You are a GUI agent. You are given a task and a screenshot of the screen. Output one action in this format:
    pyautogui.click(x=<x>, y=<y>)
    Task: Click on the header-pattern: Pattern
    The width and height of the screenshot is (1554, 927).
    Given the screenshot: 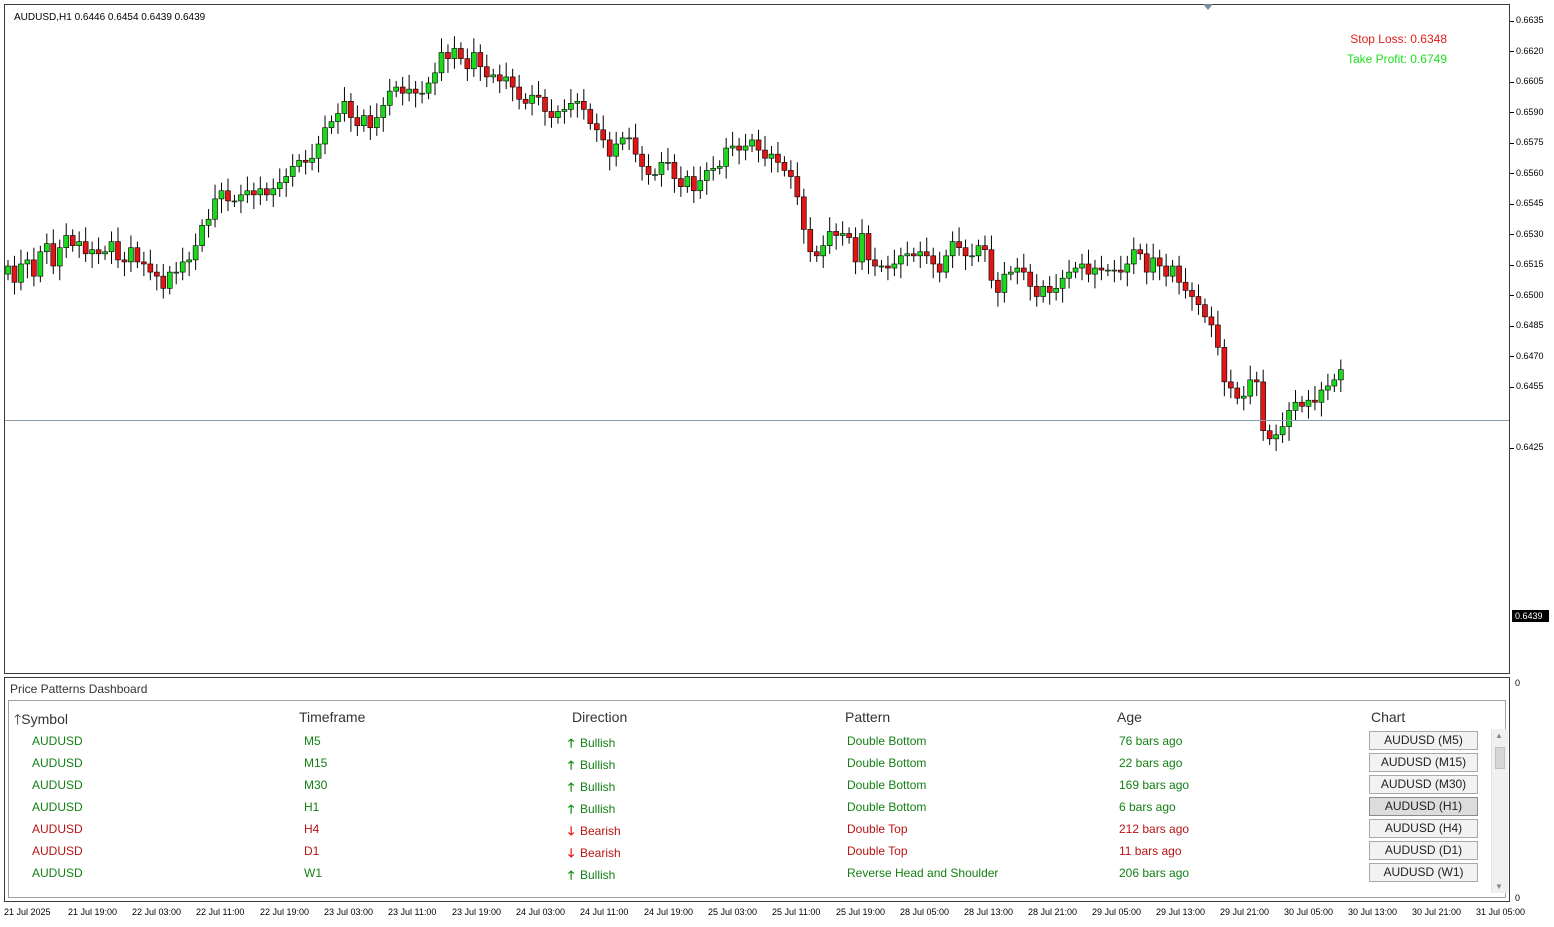 What is the action you would take?
    pyautogui.click(x=868, y=717)
    